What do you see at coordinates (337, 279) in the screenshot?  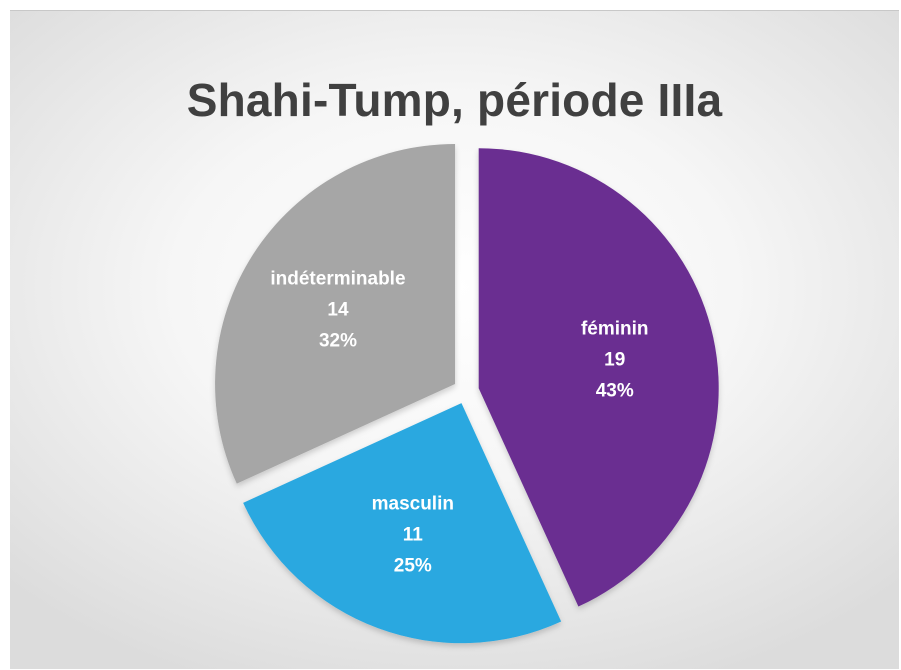 I see `slice-label-name: indéterminable` at bounding box center [337, 279].